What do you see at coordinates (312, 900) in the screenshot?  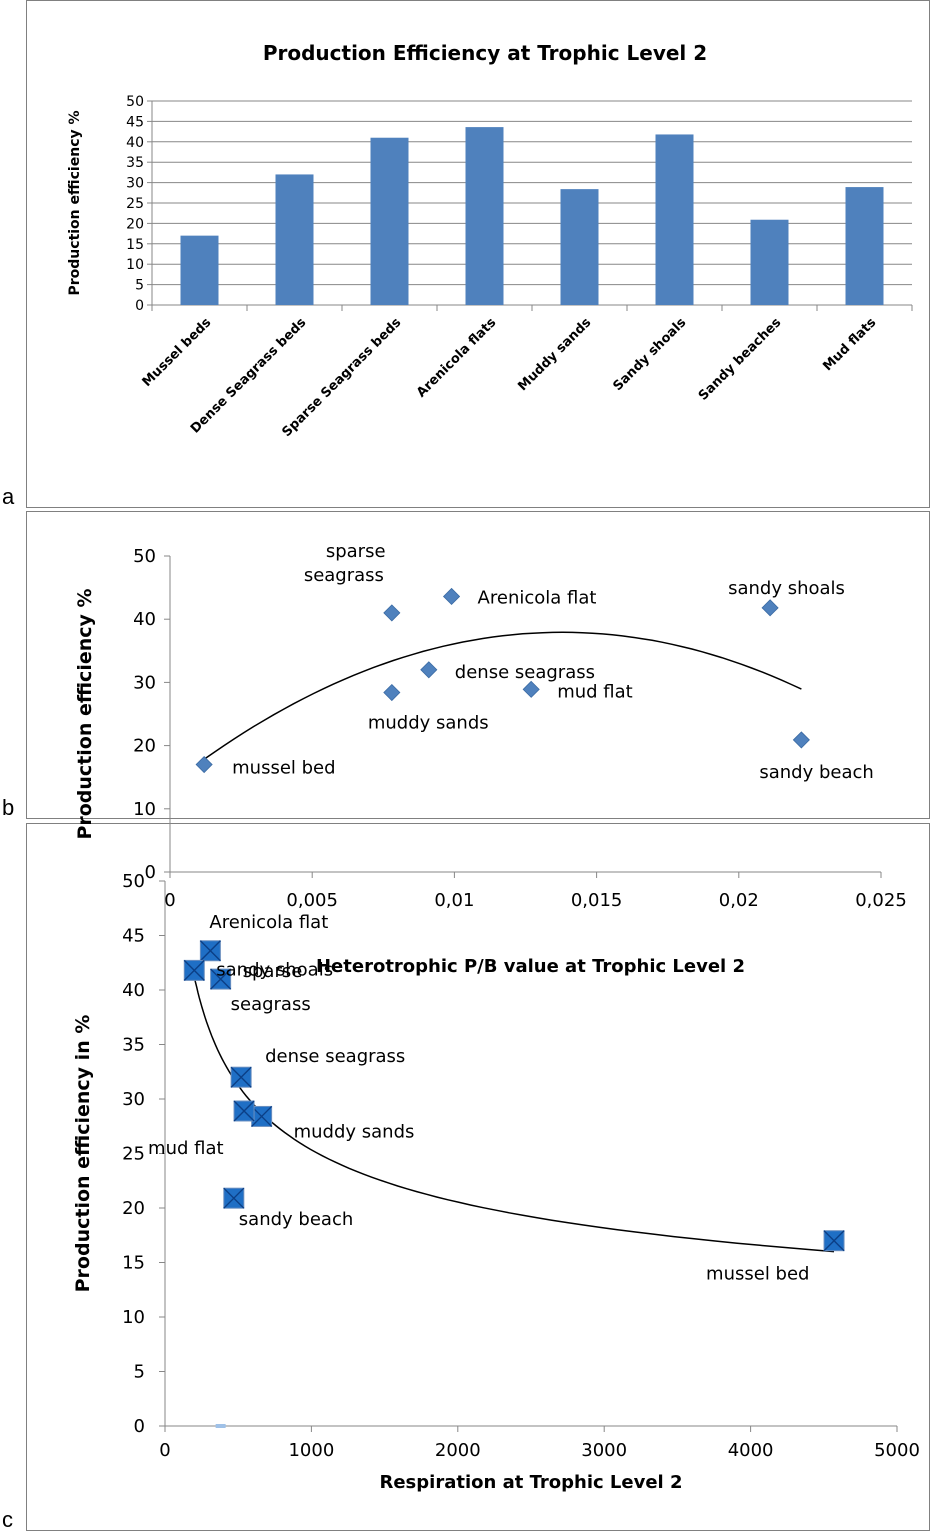 I see `x-tick-label: 0,005` at bounding box center [312, 900].